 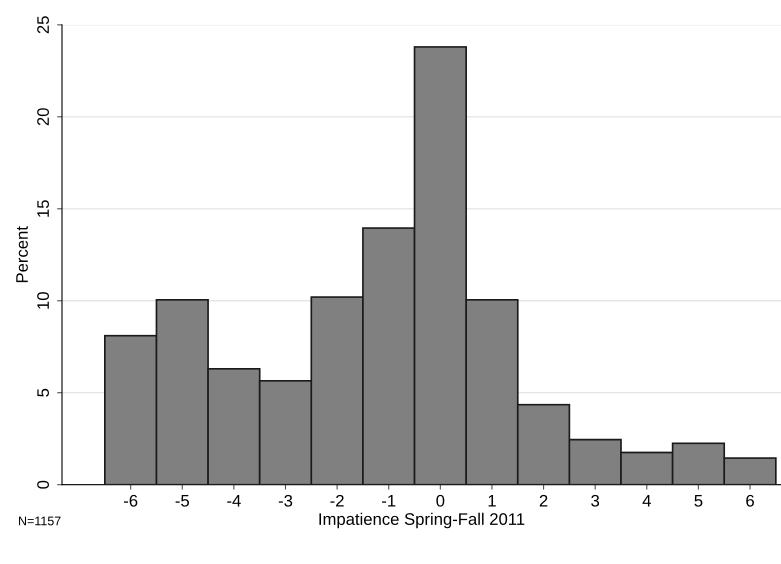 What do you see at coordinates (698, 501) in the screenshot?
I see `x-tick-label: 5` at bounding box center [698, 501].